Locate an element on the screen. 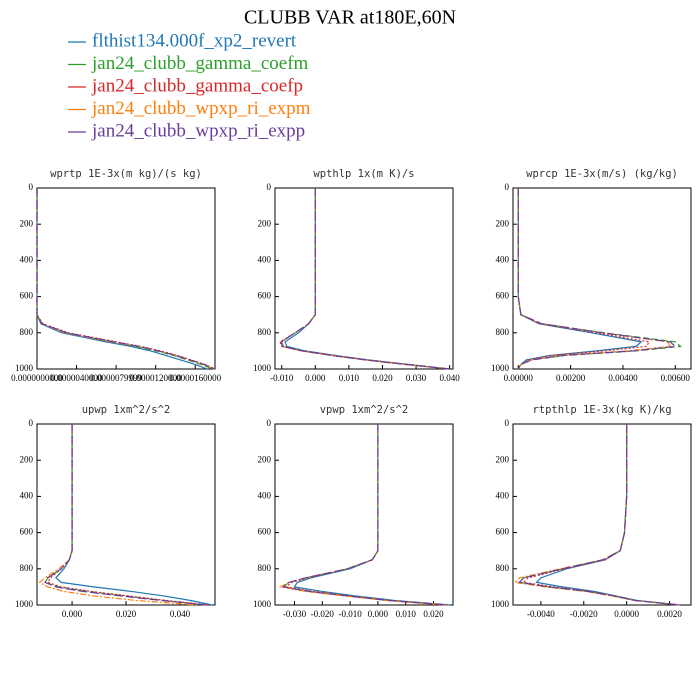 The image size is (700, 700). subplot-title: wprcp 1E-3x(m/s) (kg/kg) is located at coordinates (602, 174).